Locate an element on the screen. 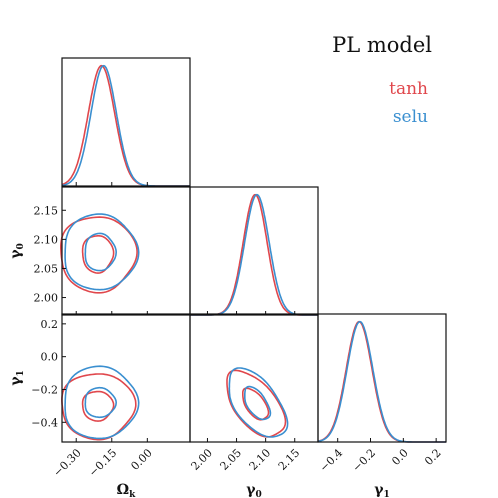 Image resolution: width=498 pixels, height=498 pixels. x-tick-label-gamma0-3: 2.15 is located at coordinates (289, 459).